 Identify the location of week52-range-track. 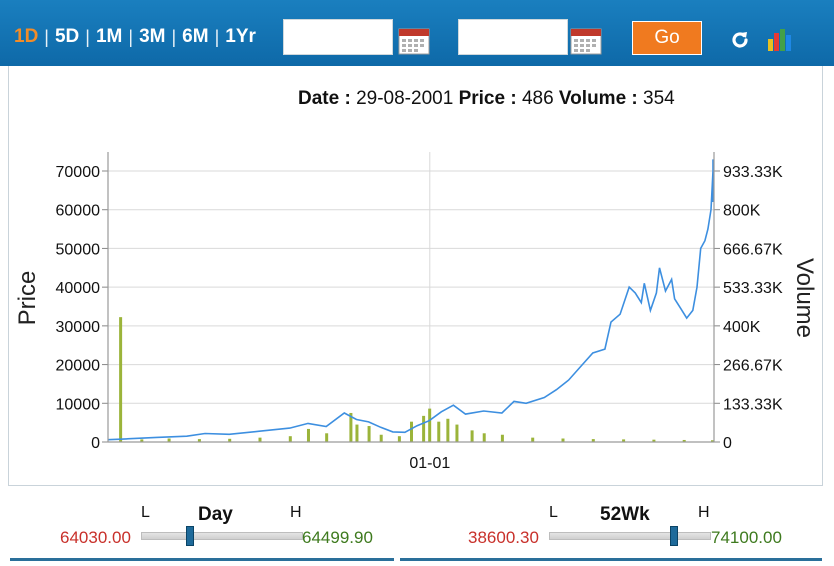
(630, 536).